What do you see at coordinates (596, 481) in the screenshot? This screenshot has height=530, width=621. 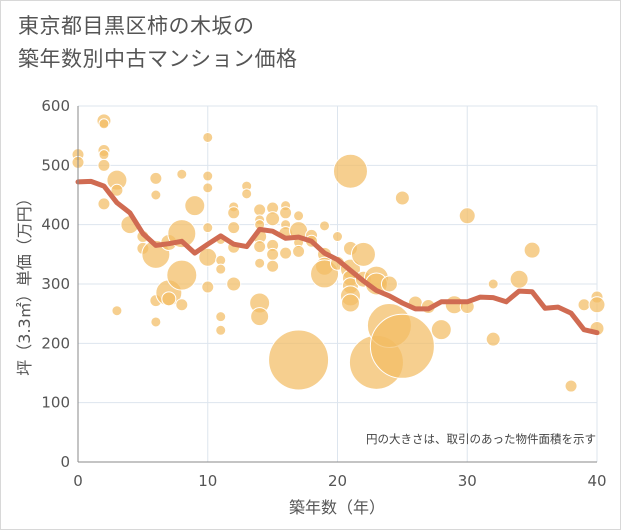 I see `x-tick-label: 40` at bounding box center [596, 481].